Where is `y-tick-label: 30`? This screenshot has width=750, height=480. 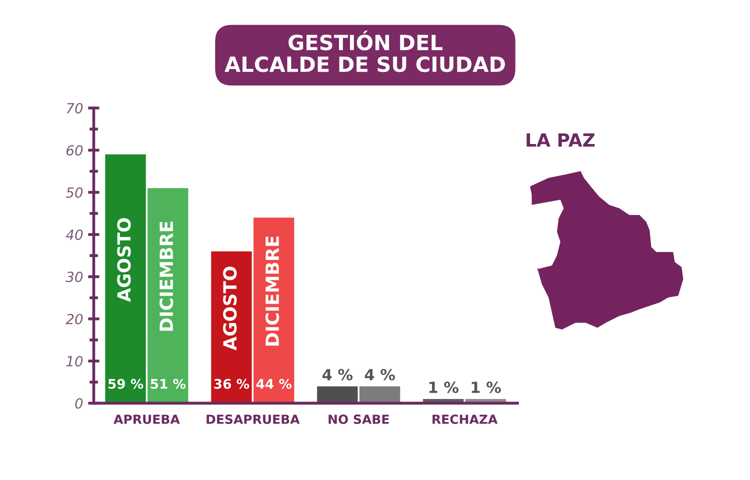 y-tick-label: 30 is located at coordinates (74, 277).